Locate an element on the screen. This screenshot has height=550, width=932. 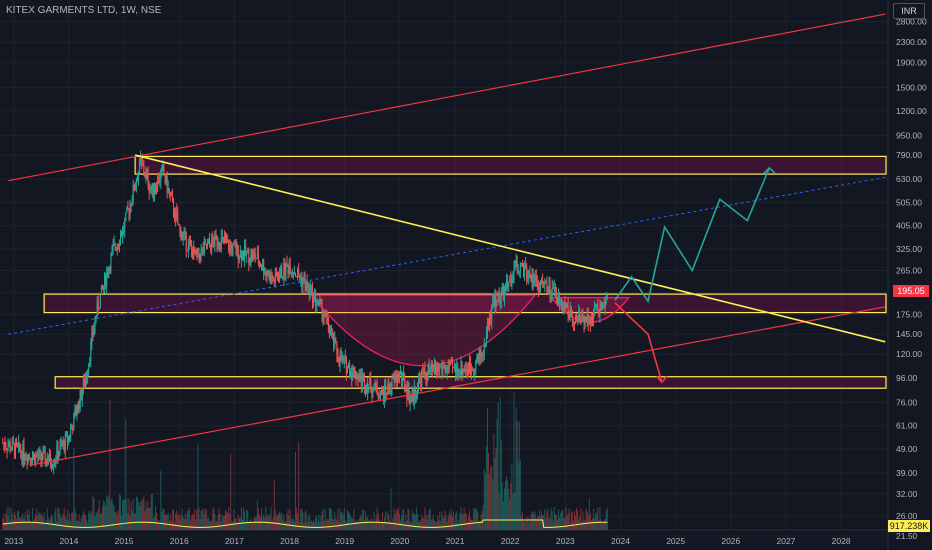
last-price-badge: 195.05 is located at coordinates (911, 291).